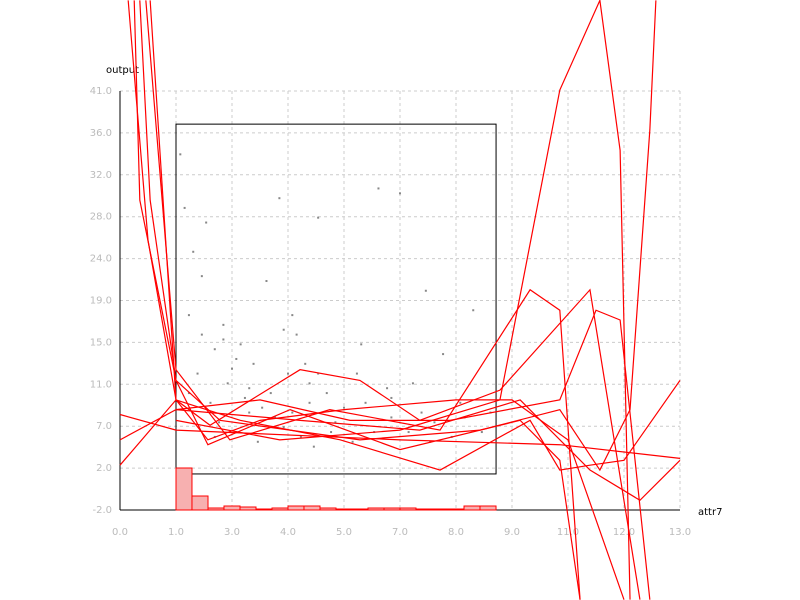  I want to click on x-tick-label: 12.0, so click(624, 532).